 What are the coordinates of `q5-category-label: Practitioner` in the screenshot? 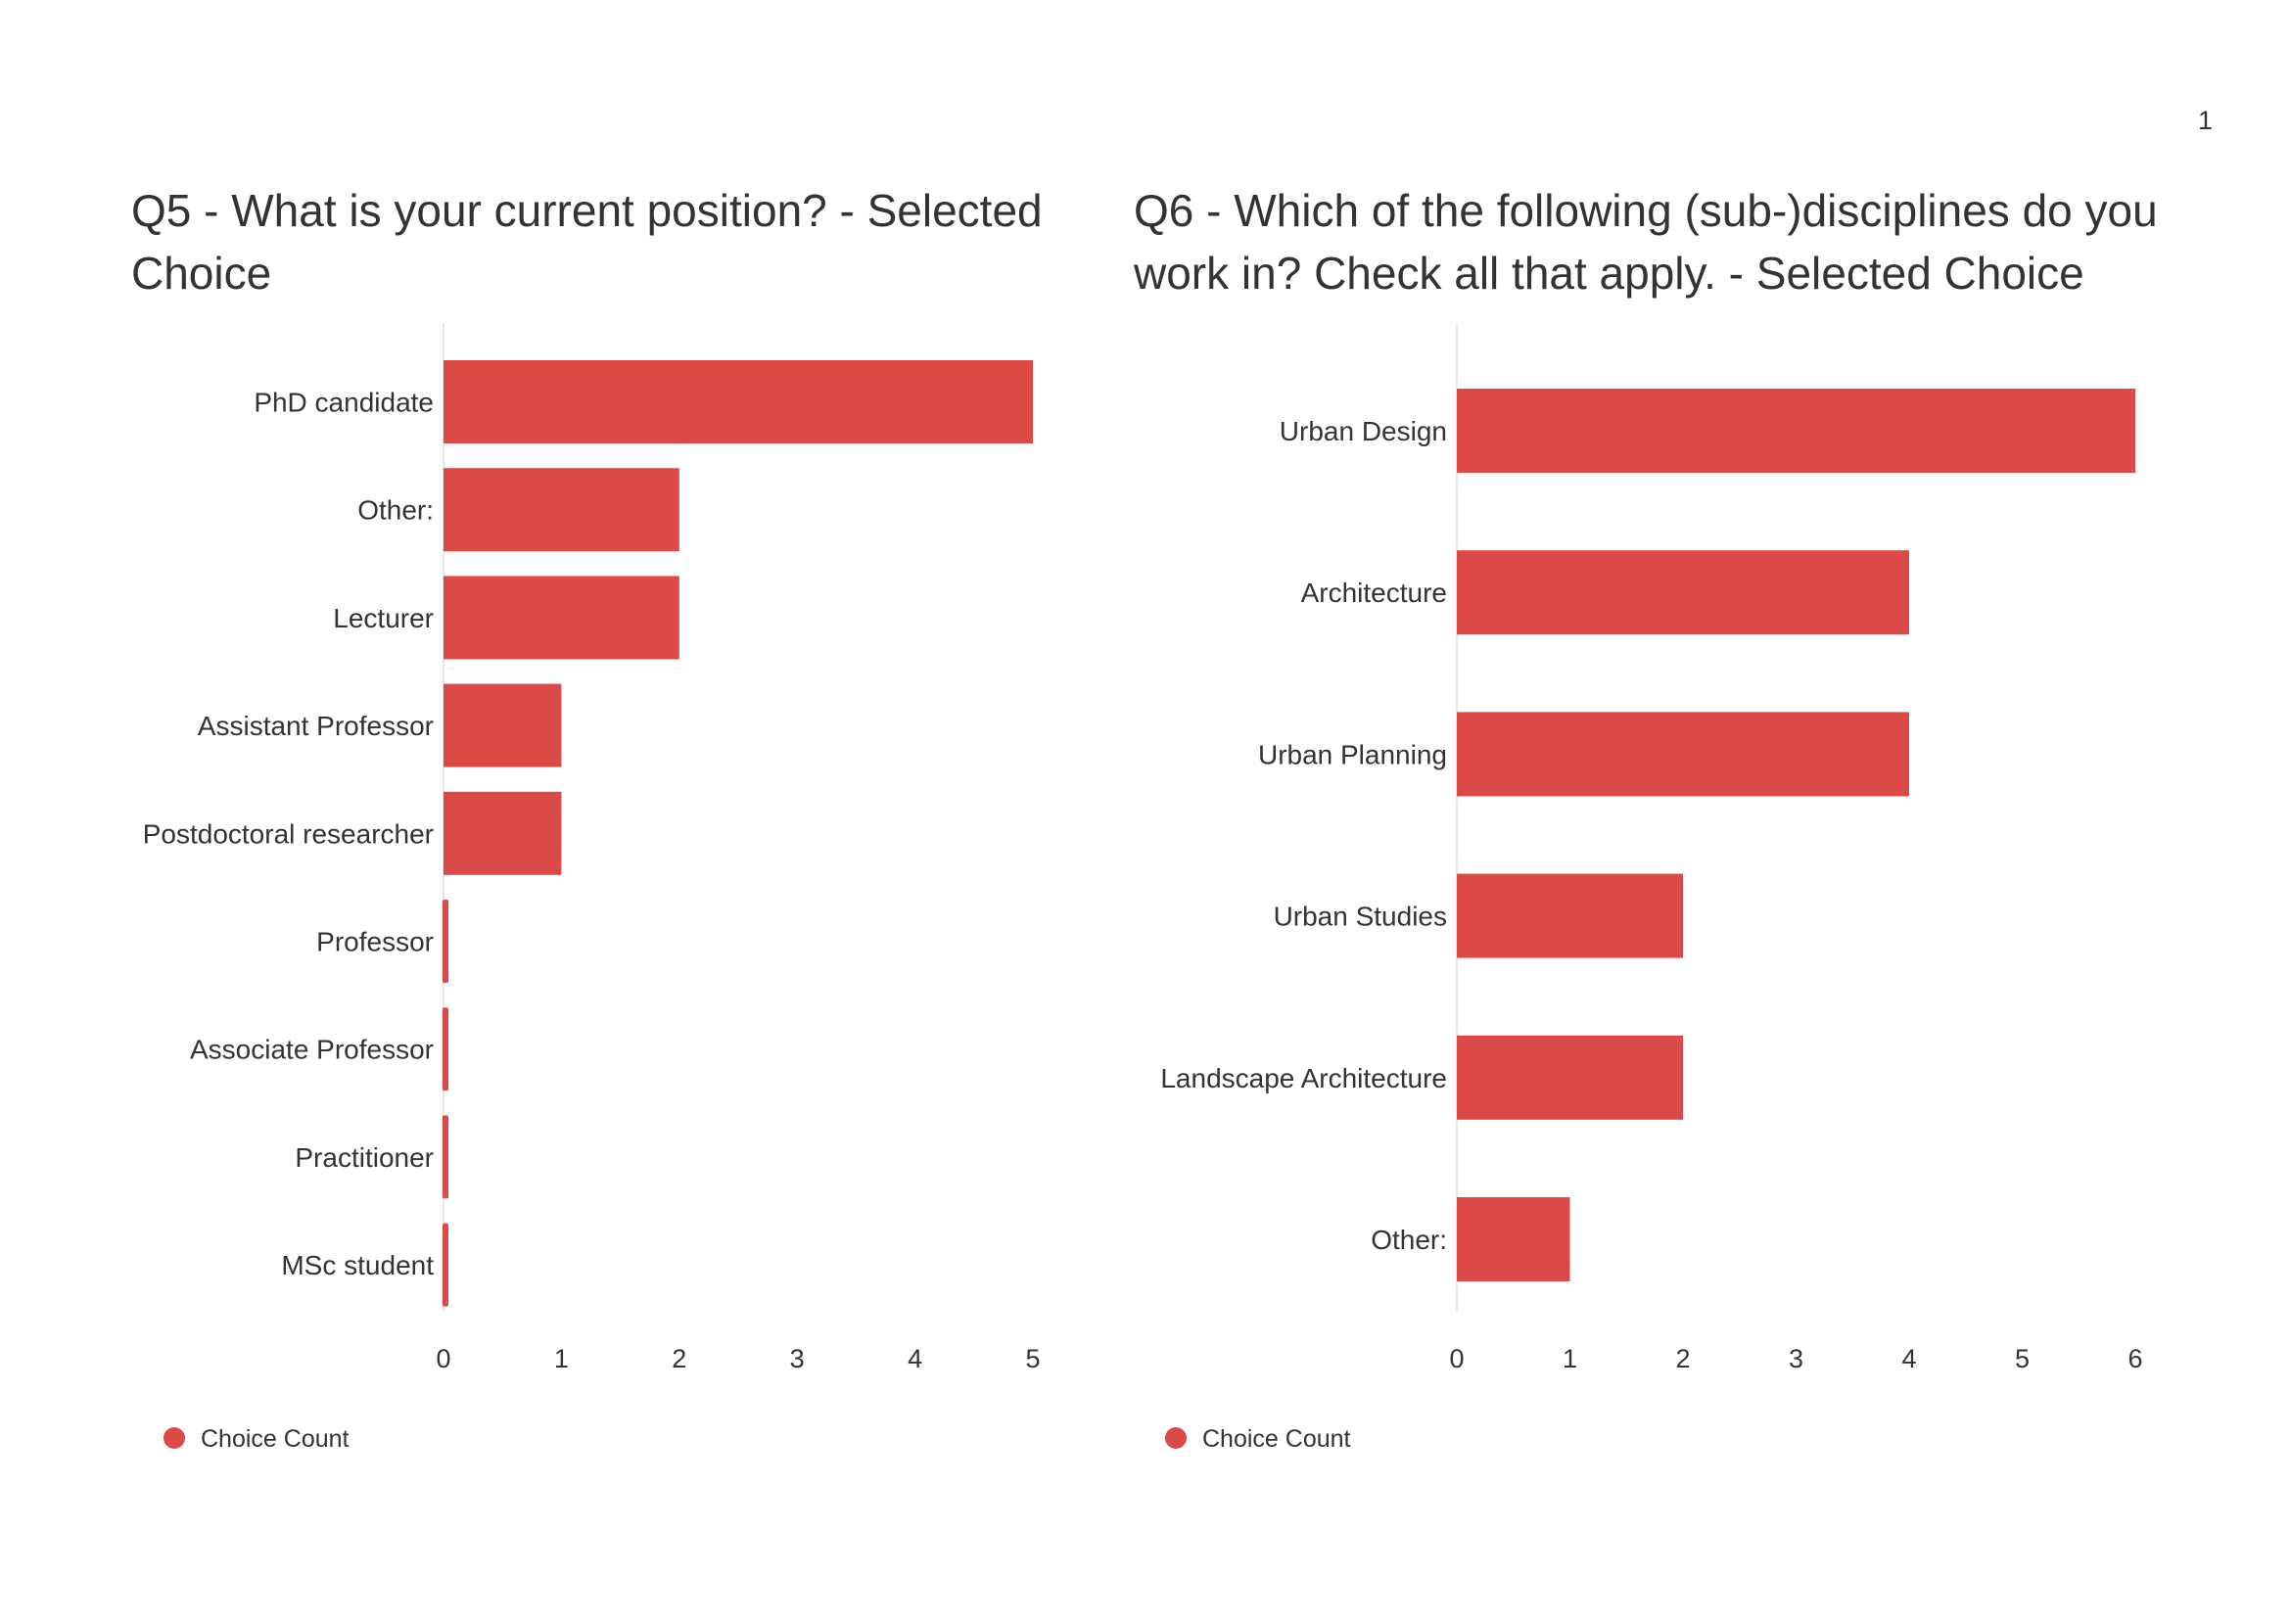 It's located at (364, 1157).